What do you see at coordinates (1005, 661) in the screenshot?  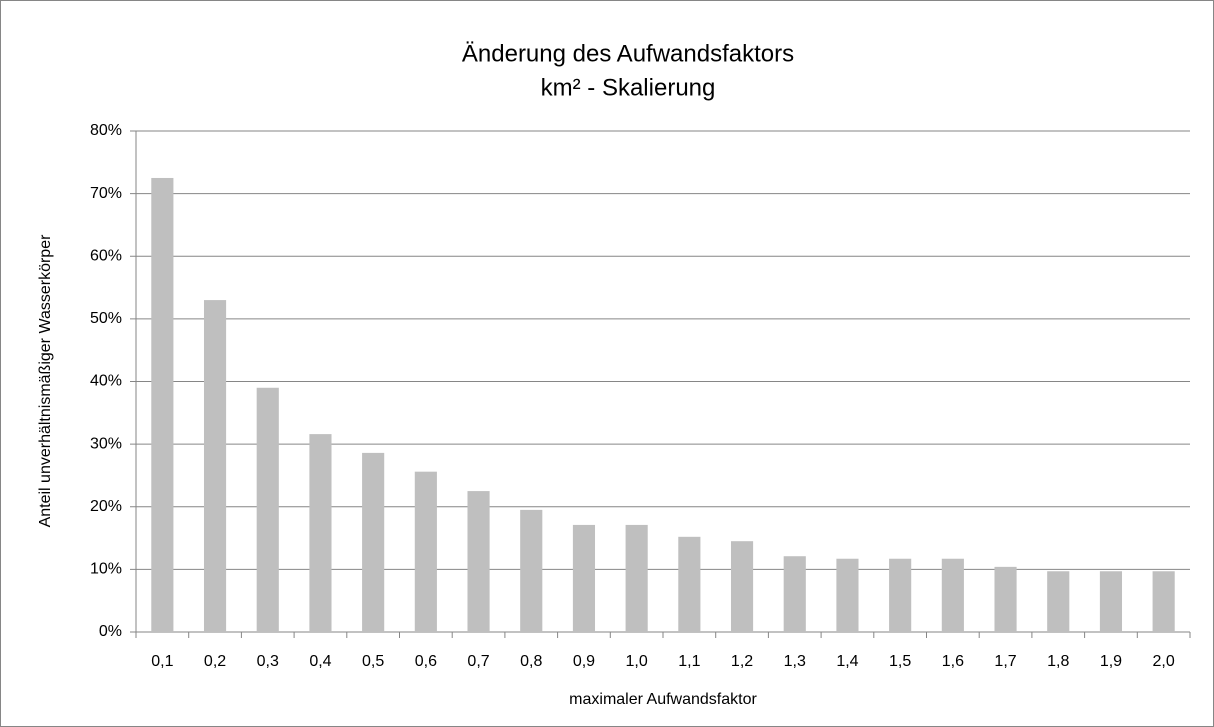 I see `x-tick-label: 1,7` at bounding box center [1005, 661].